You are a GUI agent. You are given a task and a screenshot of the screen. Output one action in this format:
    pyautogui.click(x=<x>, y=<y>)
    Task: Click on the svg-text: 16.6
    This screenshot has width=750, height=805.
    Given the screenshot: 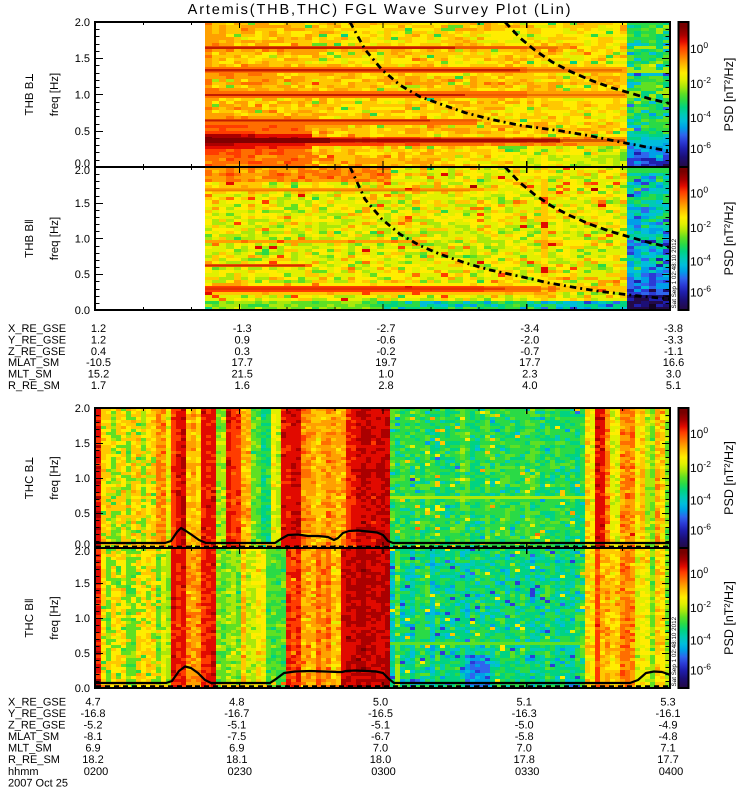 What is the action you would take?
    pyautogui.click(x=673, y=363)
    